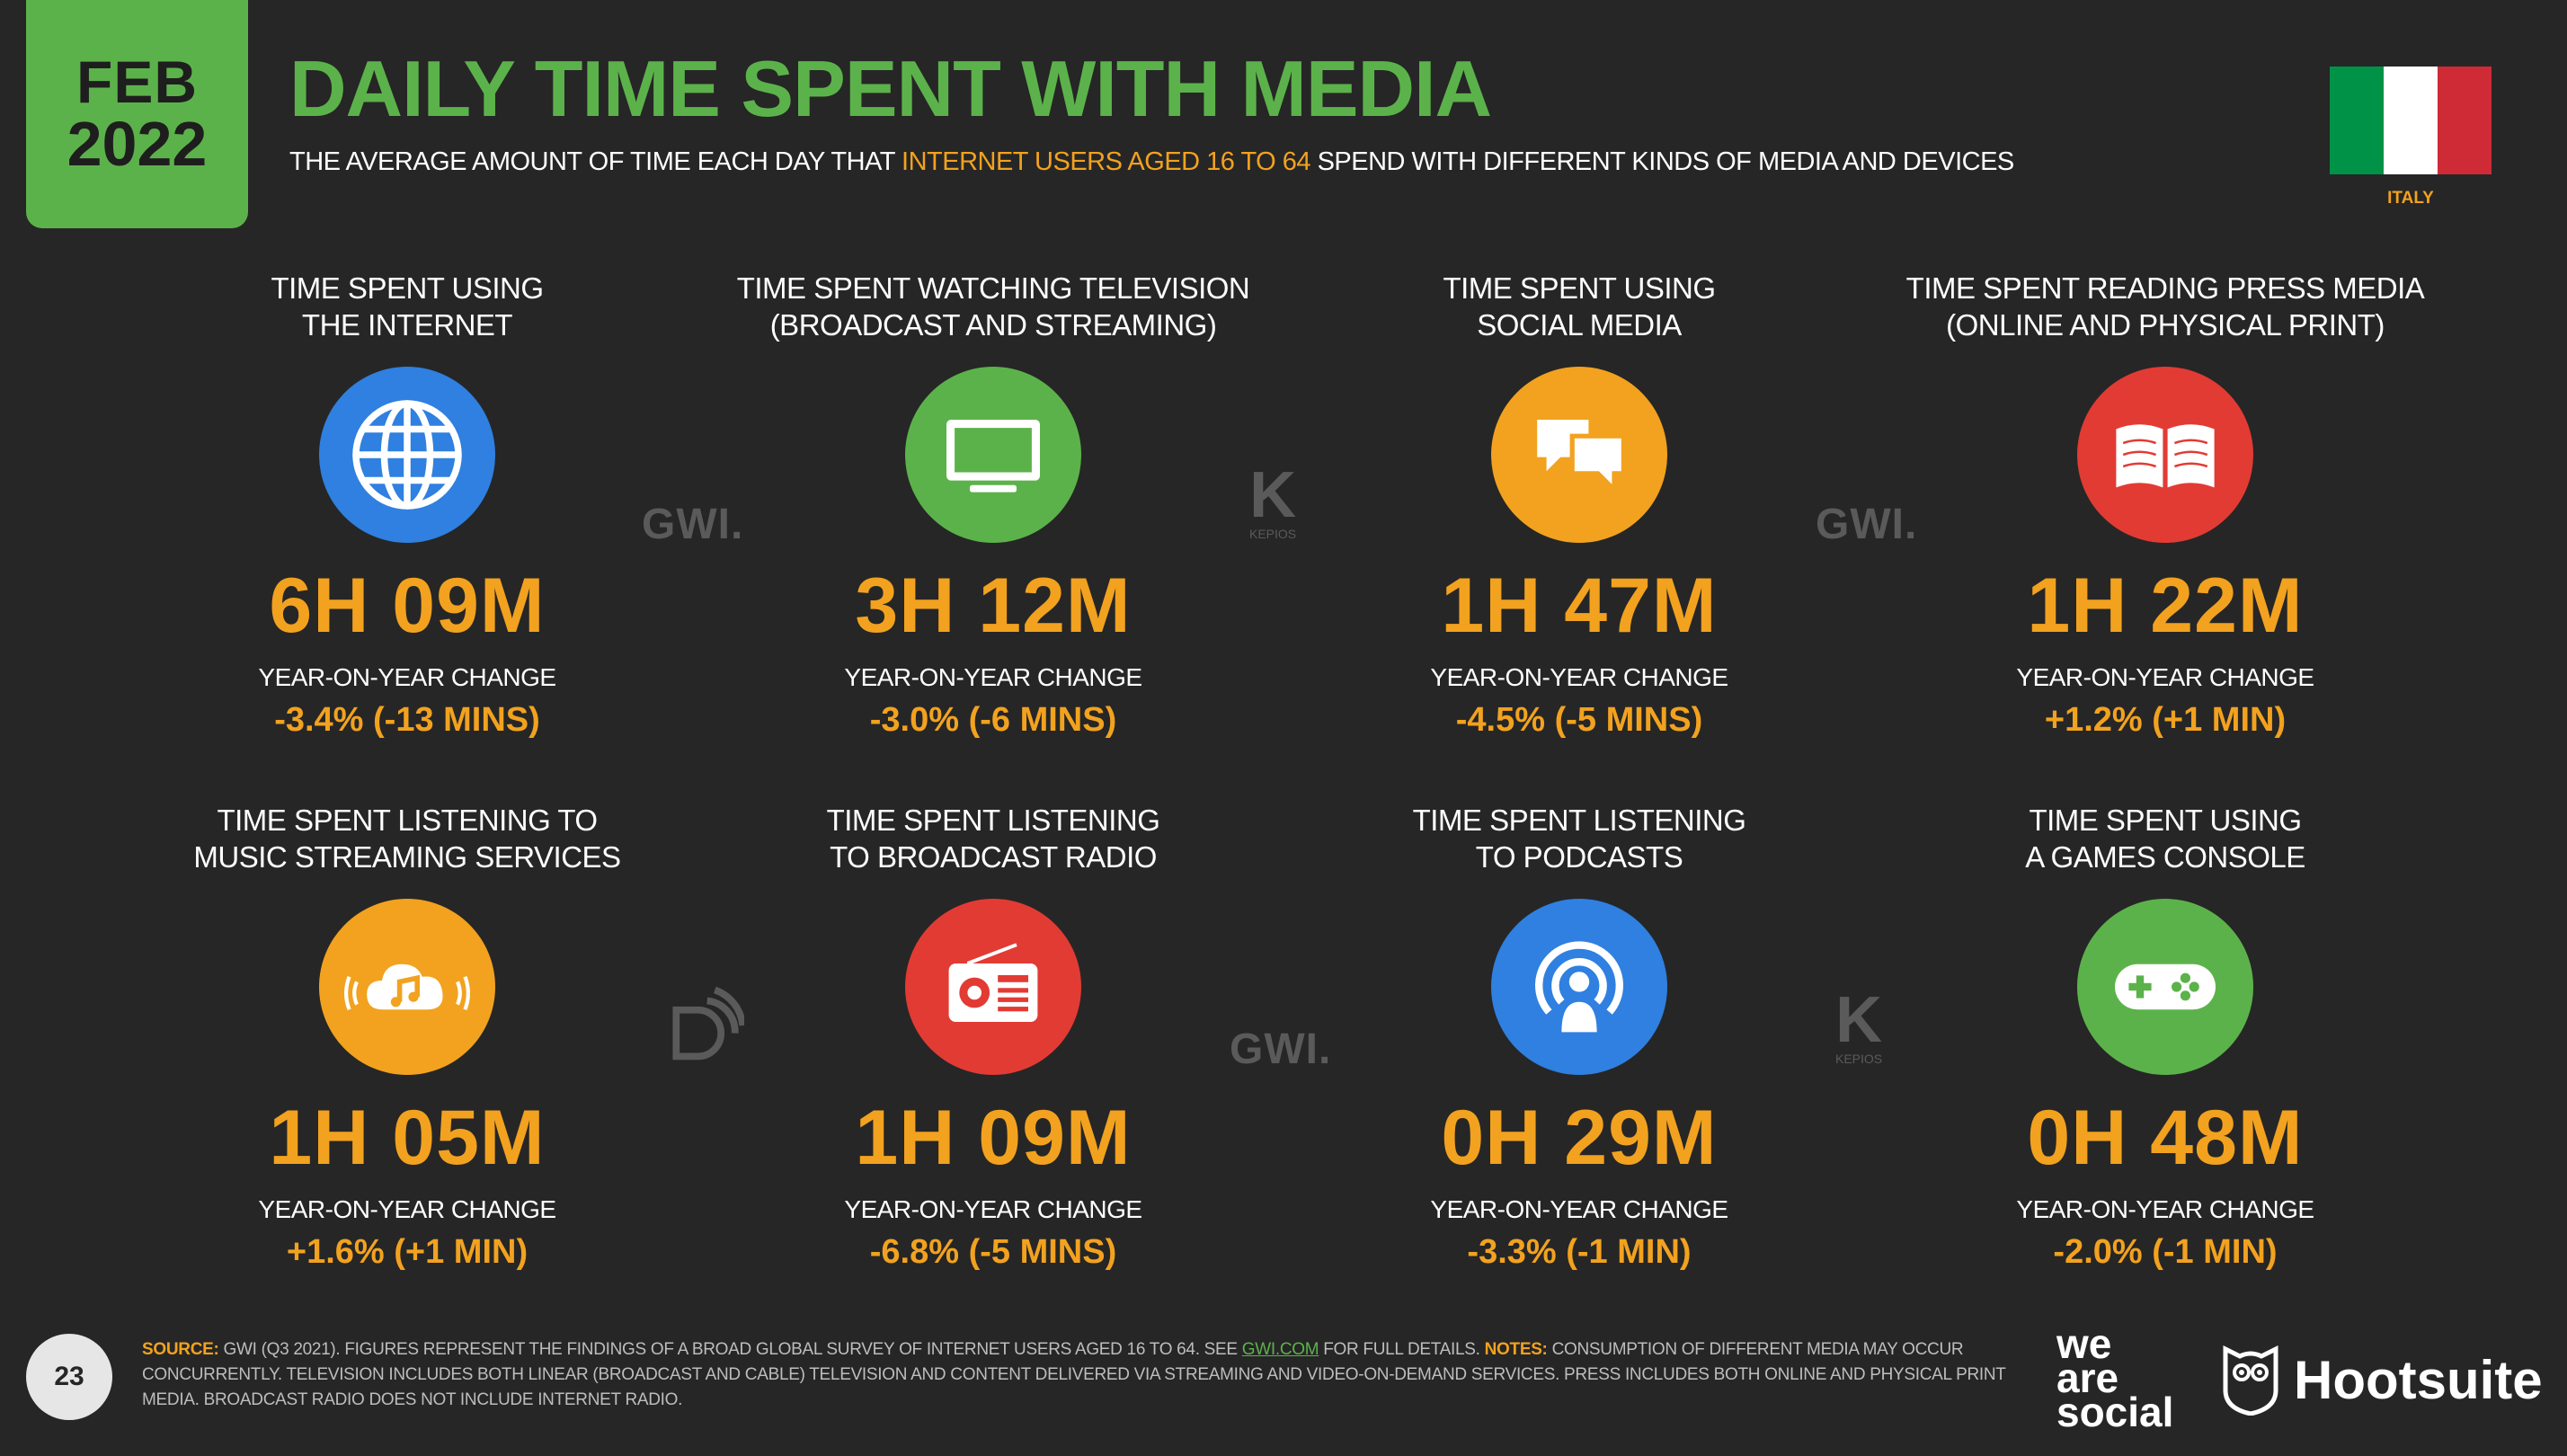  I want to click on card-value: 3H 12M, so click(993, 606).